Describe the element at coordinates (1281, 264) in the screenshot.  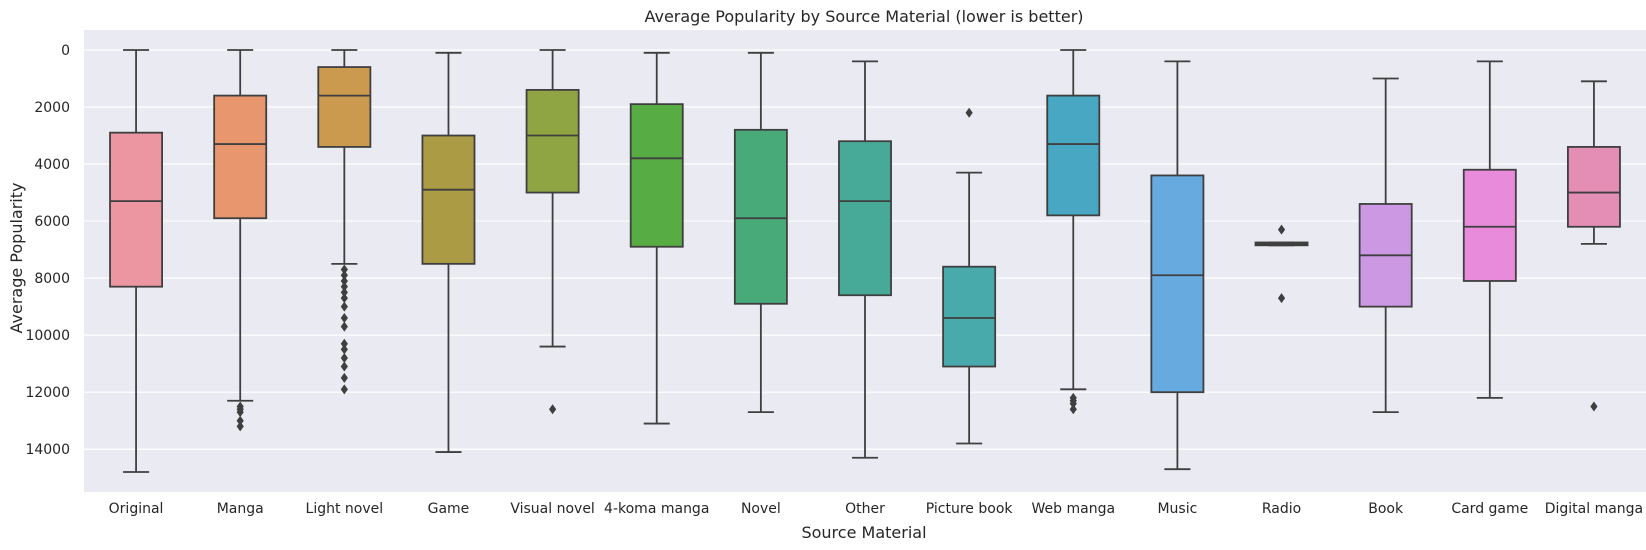
I see `box-radio` at that location.